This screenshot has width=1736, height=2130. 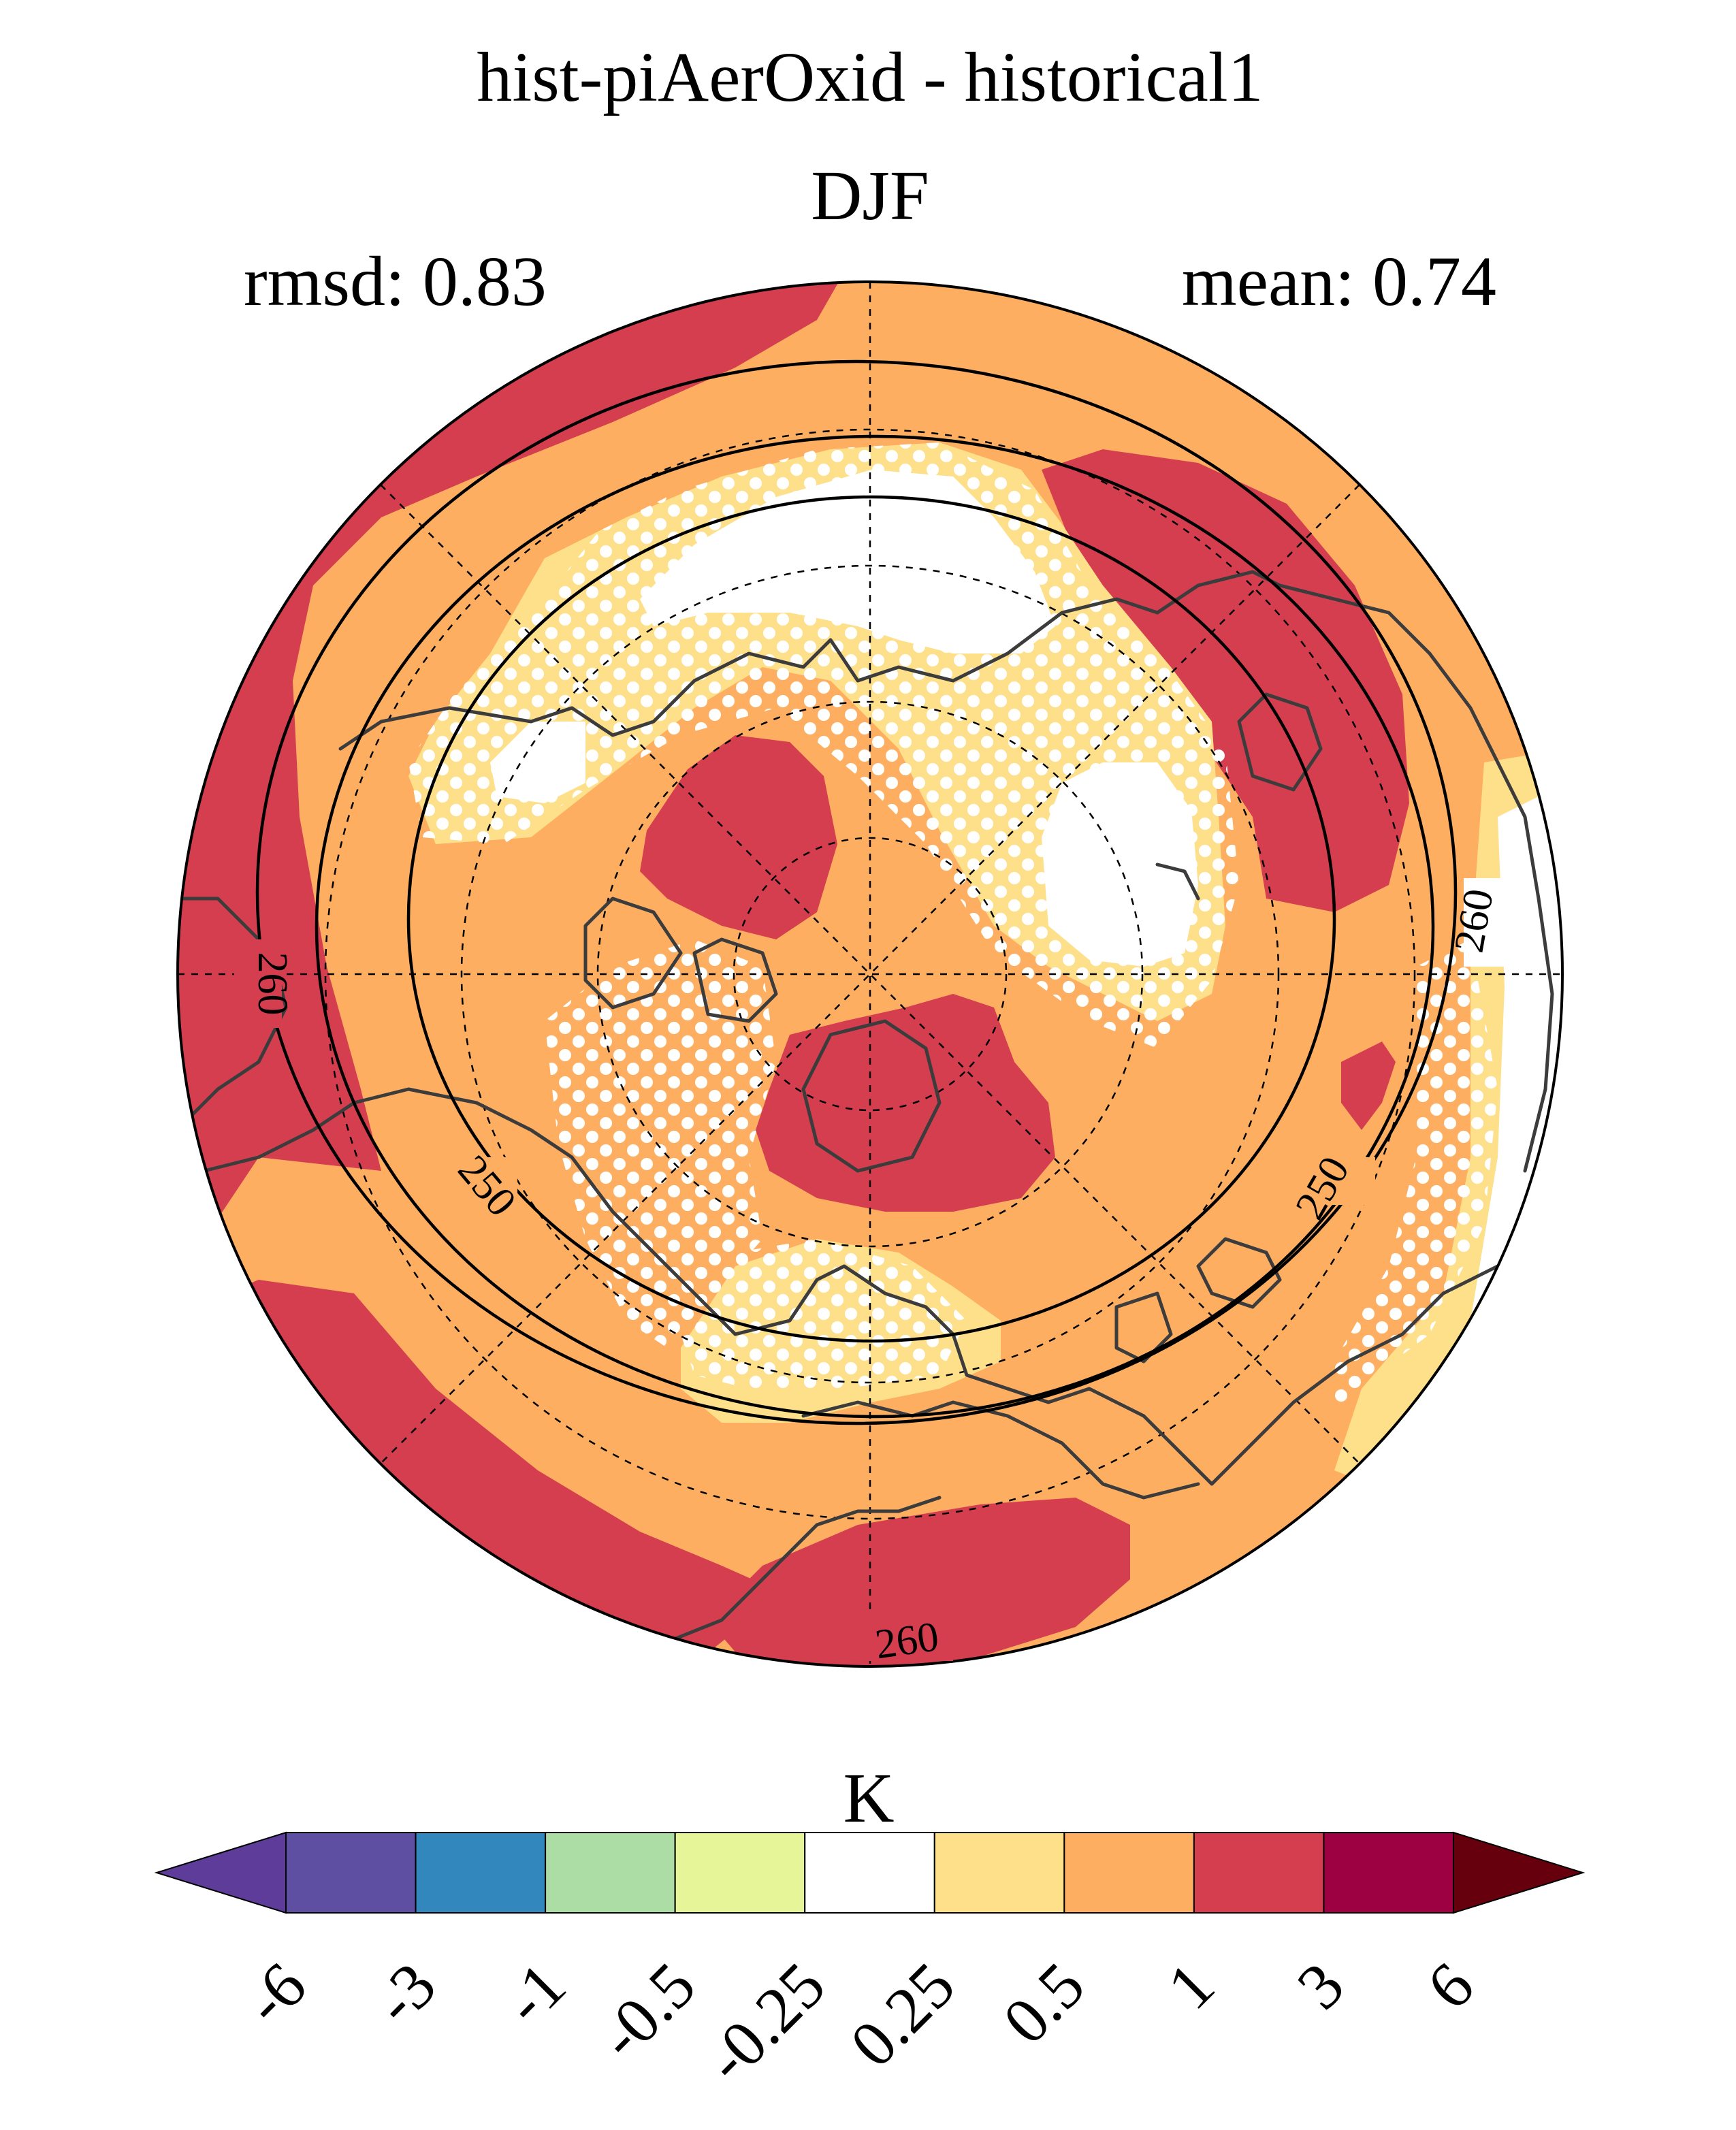 What do you see at coordinates (646, 2010) in the screenshot?
I see `colorbar-tick-label: -0.5` at bounding box center [646, 2010].